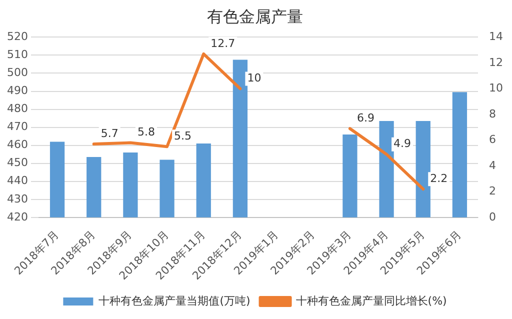 This screenshot has height=319, width=512. Describe the element at coordinates (109, 133) in the screenshot. I see `data-label: 5.7` at that location.